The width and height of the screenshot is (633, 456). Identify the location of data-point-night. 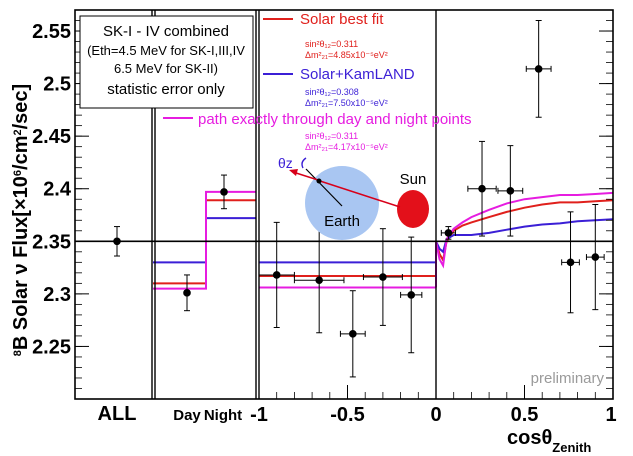
(224, 192).